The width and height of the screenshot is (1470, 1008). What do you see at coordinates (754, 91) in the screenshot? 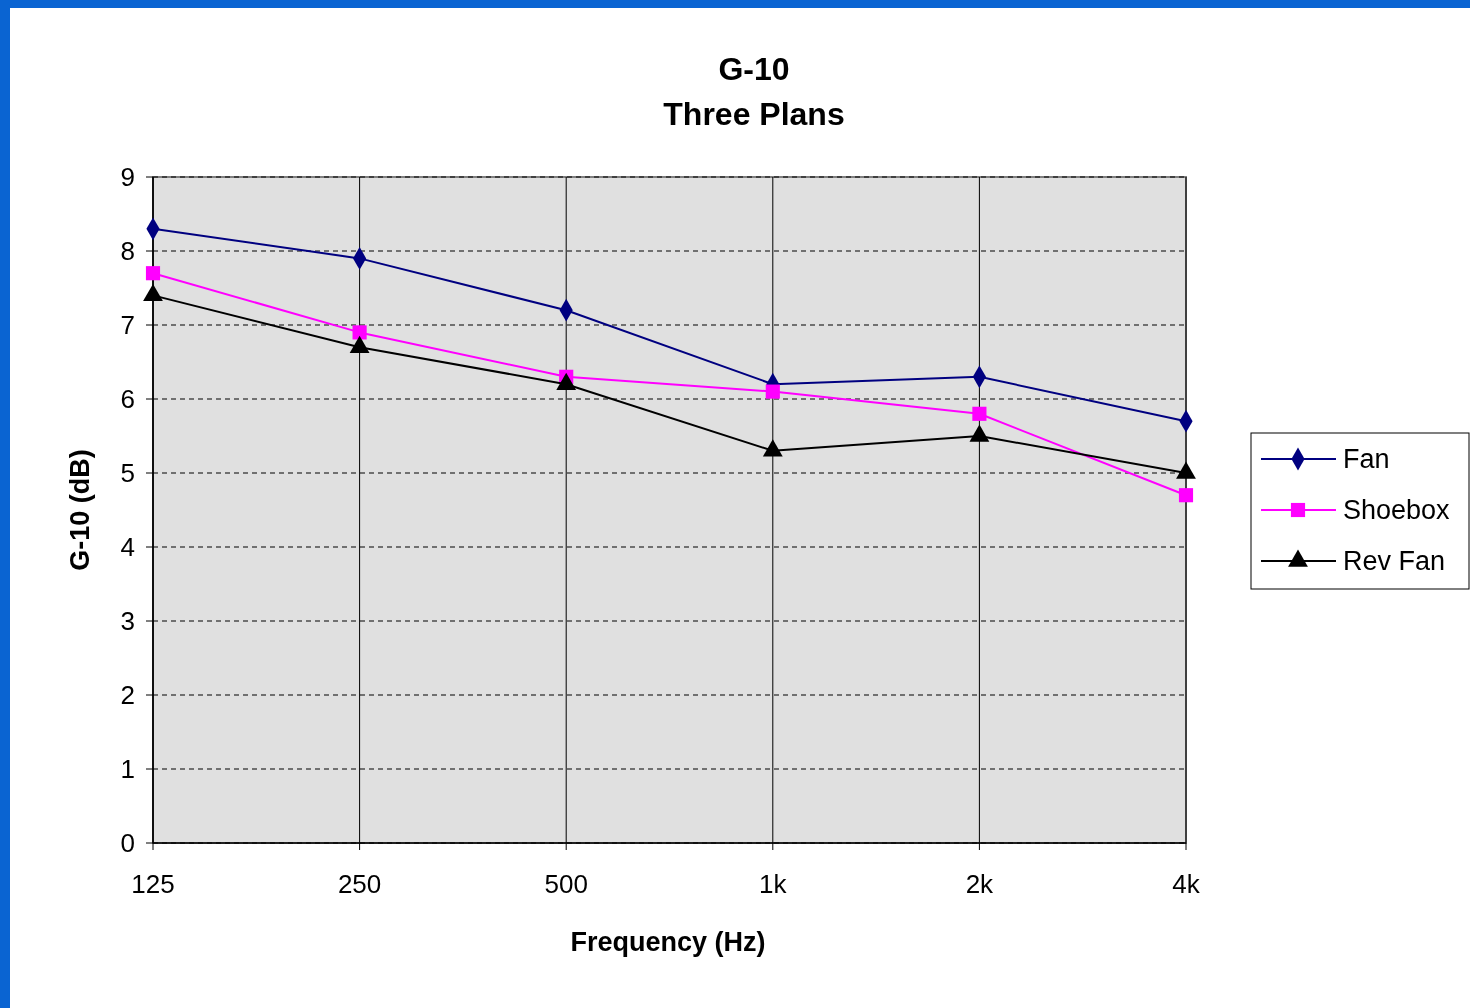
I see `chart-title: G-10 Three Plans` at bounding box center [754, 91].